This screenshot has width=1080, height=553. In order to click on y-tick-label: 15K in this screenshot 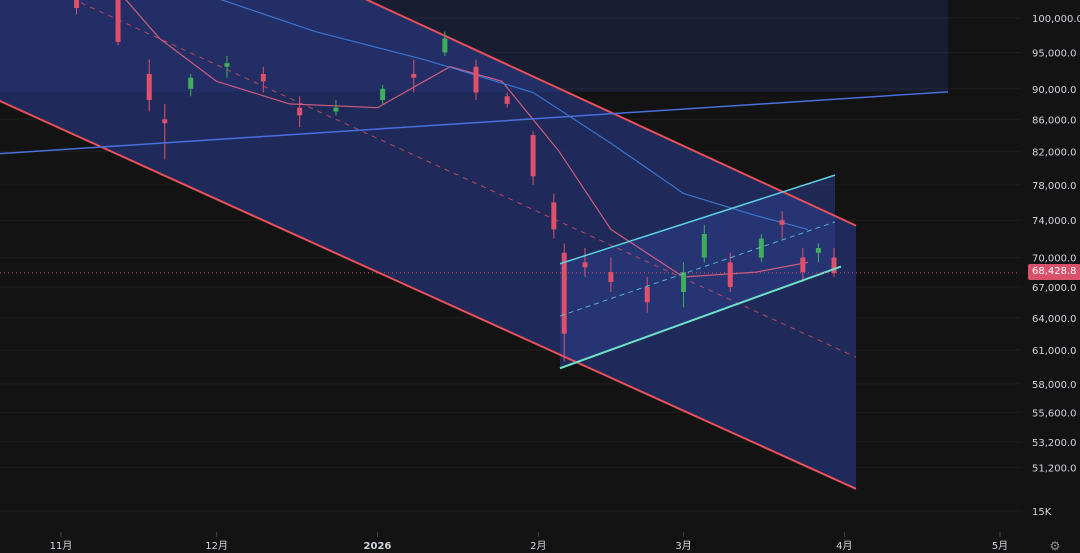, I will do `click(1042, 512)`.